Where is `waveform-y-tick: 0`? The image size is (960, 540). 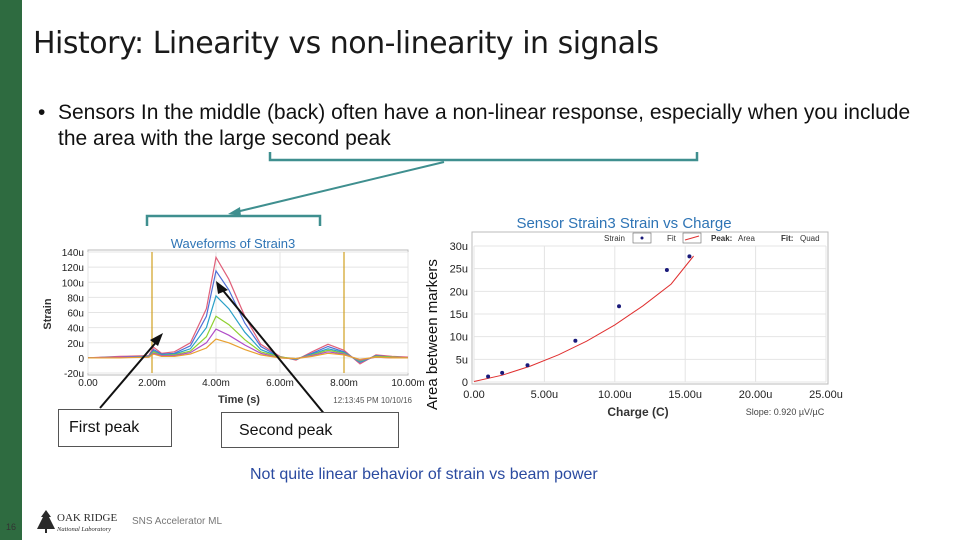
waveform-y-tick: 0 is located at coordinates (81, 359).